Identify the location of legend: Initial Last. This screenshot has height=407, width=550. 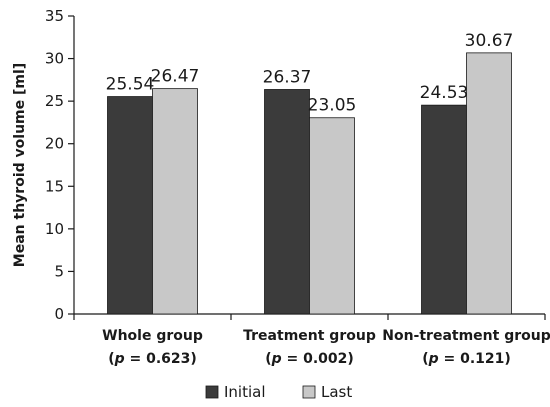
(278, 392).